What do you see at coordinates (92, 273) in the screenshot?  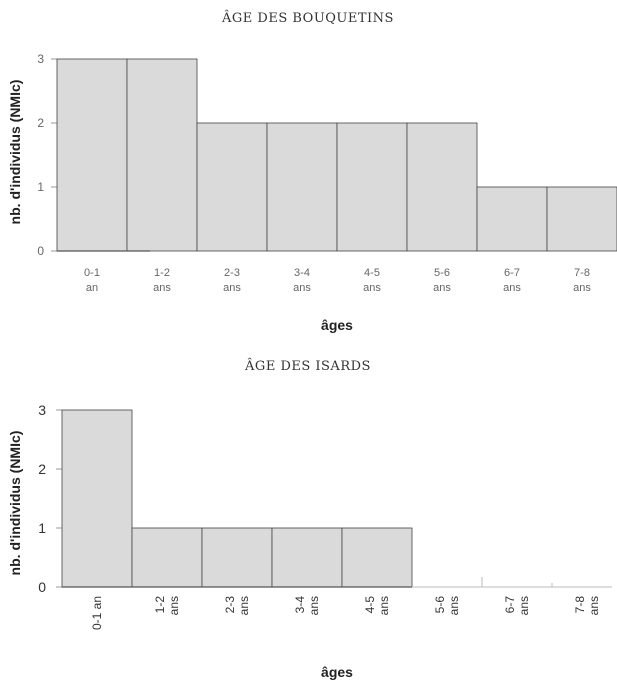 I see `x-tick-label: 0-1` at bounding box center [92, 273].